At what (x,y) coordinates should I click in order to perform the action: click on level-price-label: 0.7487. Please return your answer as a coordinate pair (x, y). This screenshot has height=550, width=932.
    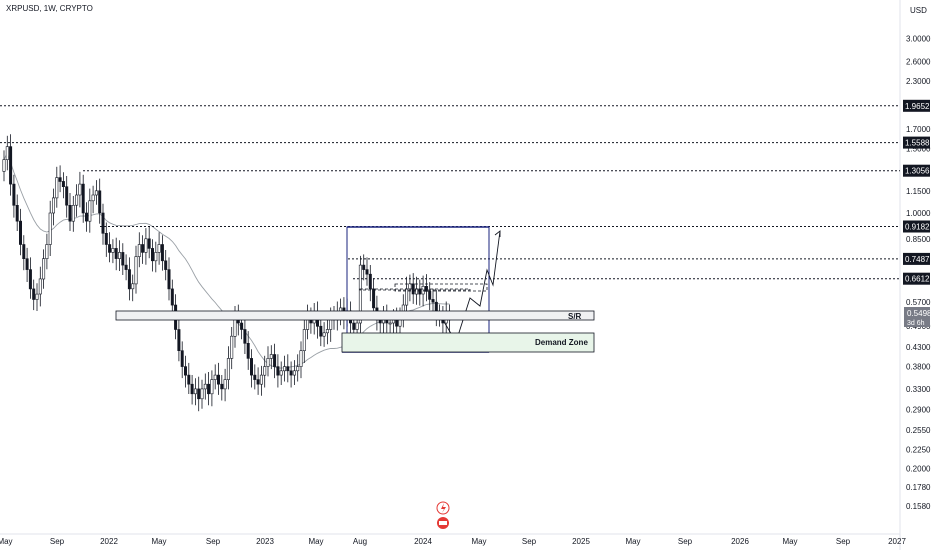
    Looking at the image, I should click on (917, 259).